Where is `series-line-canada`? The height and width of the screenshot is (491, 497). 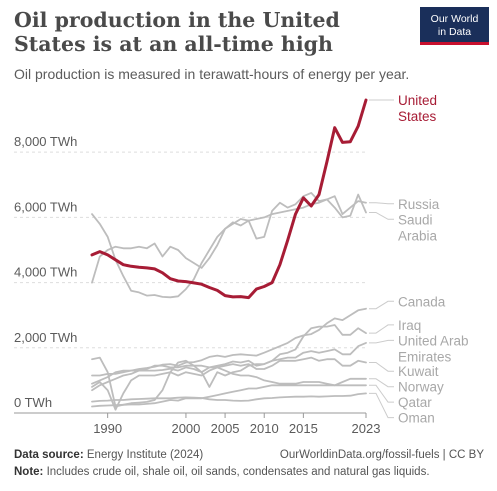 series-line-canada is located at coordinates (229, 342).